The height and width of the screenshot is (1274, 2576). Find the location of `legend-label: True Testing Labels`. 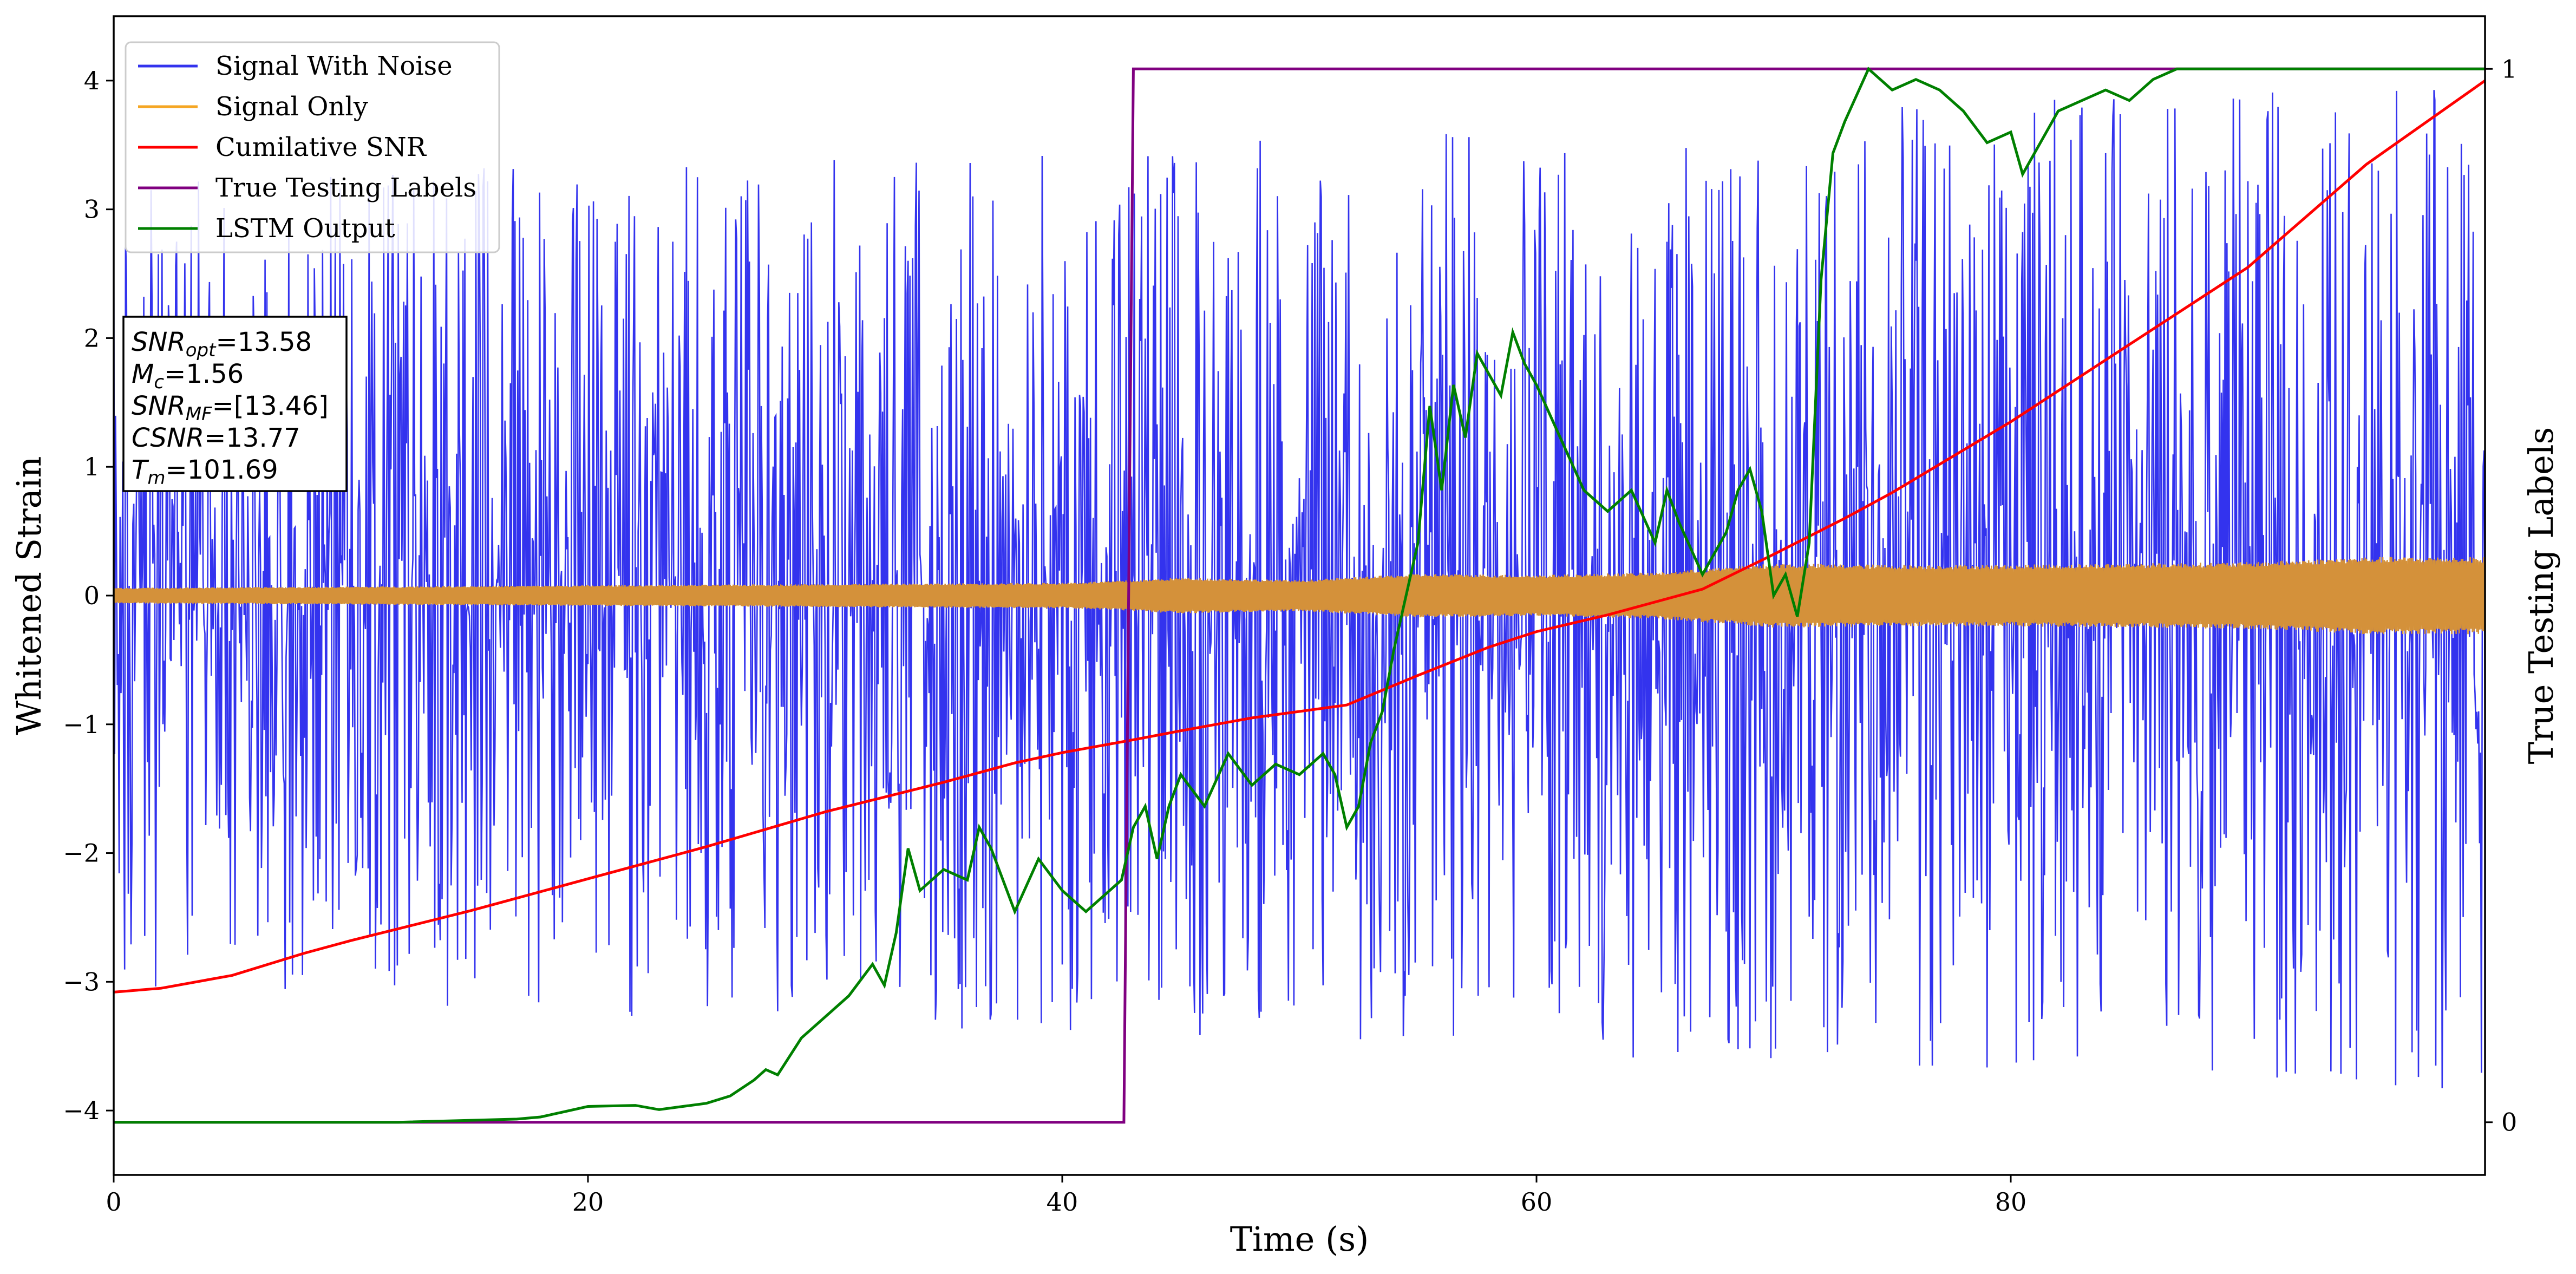

legend-label: True Testing Labels is located at coordinates (345, 188).